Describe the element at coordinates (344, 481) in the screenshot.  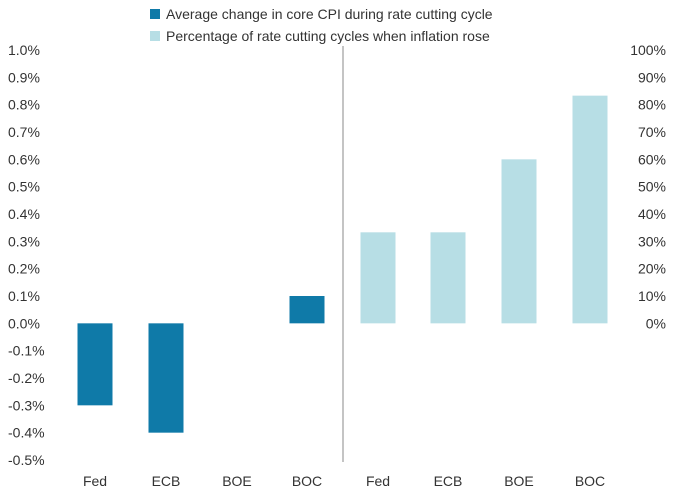
I see `category-labels: Fed ECB BOE BOC Fed ECB BOE BOC` at that location.